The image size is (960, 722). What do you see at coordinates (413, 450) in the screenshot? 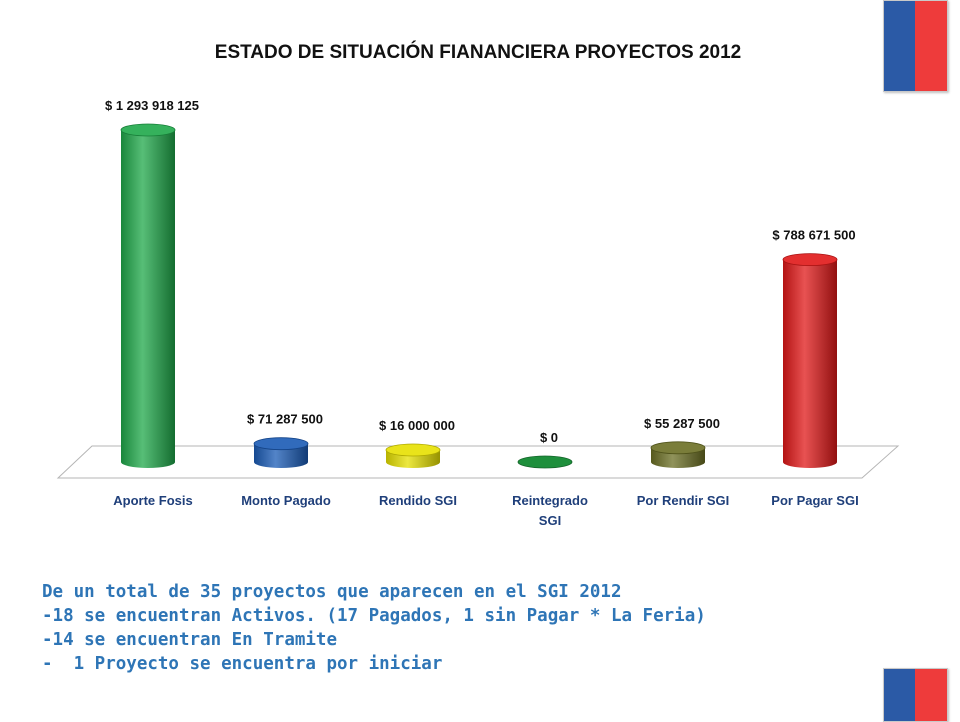
I see `bar-top-rendido-sgi` at bounding box center [413, 450].